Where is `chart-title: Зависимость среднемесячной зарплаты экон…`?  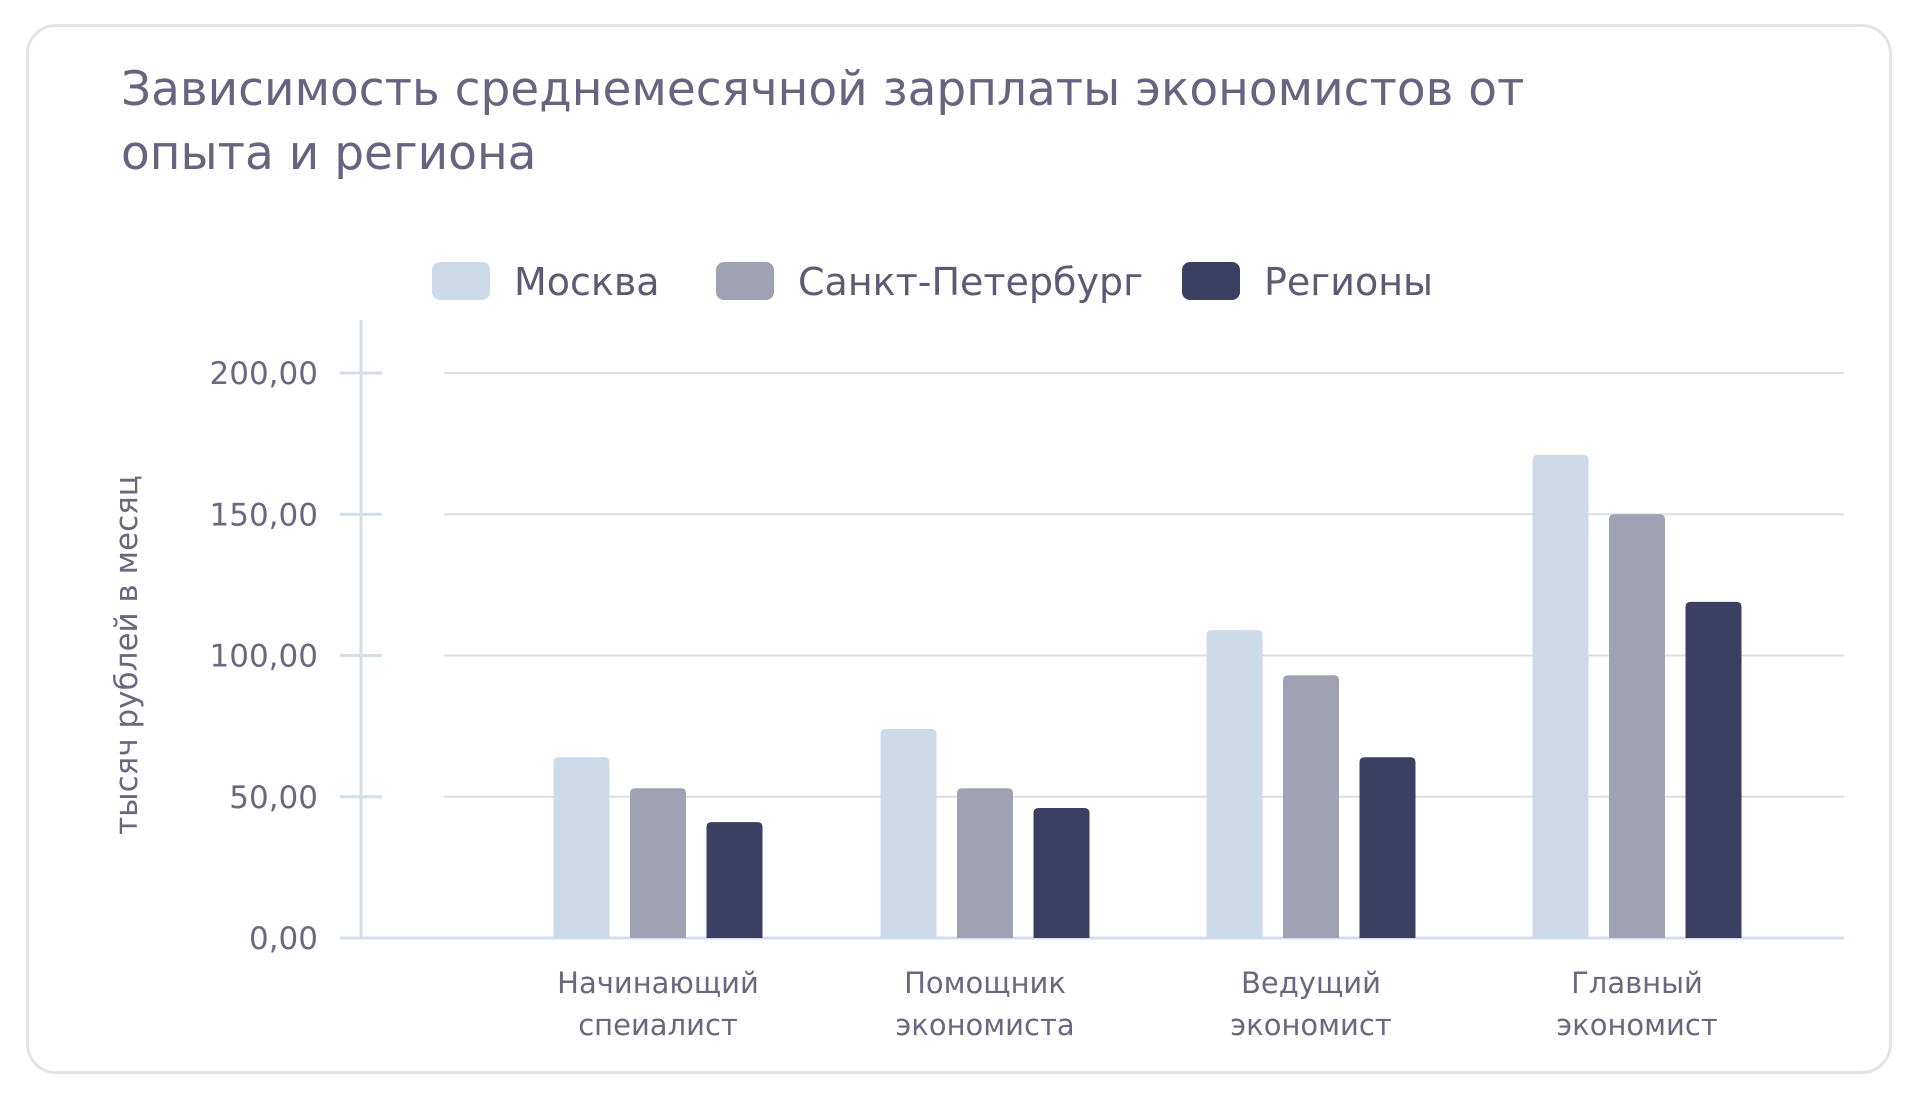 chart-title: Зависимость среднемесячной зарплаты экон… is located at coordinates (822, 121).